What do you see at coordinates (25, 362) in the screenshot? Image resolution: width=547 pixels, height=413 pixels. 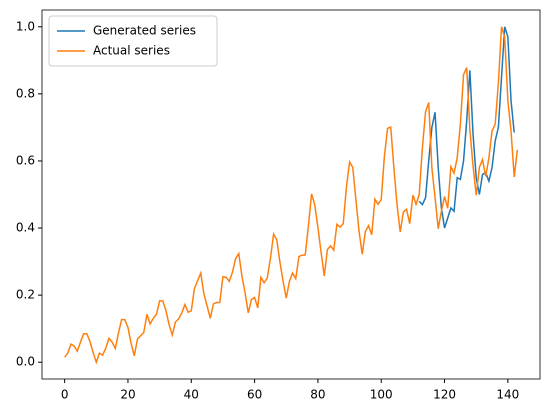 I see `y-tick-label: 0.0` at bounding box center [25, 362].